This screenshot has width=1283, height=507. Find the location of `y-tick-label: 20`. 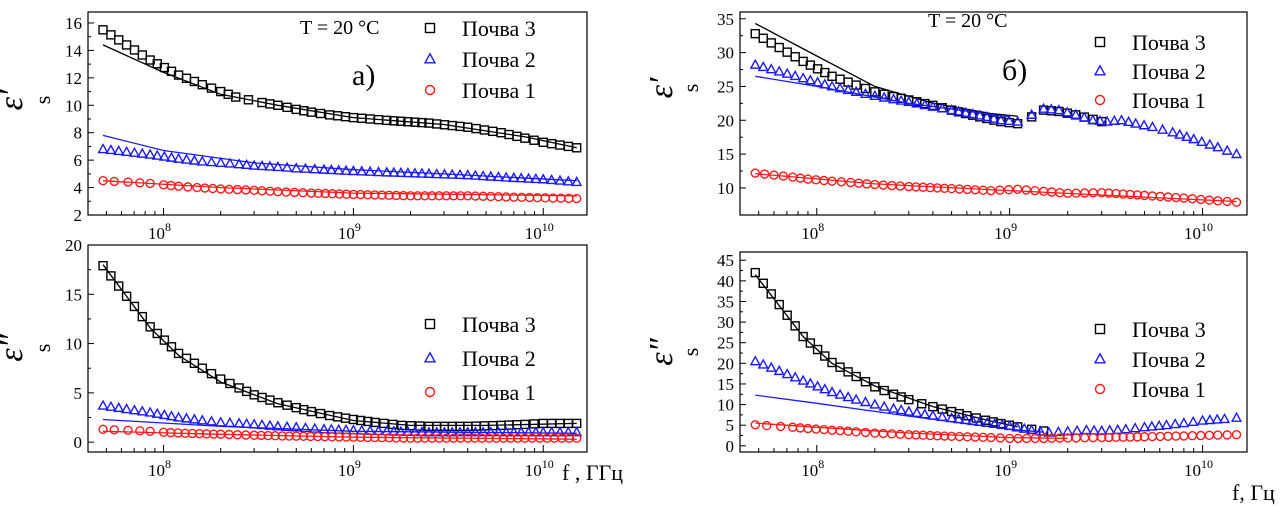

y-tick-label: 20 is located at coordinates (725, 363).